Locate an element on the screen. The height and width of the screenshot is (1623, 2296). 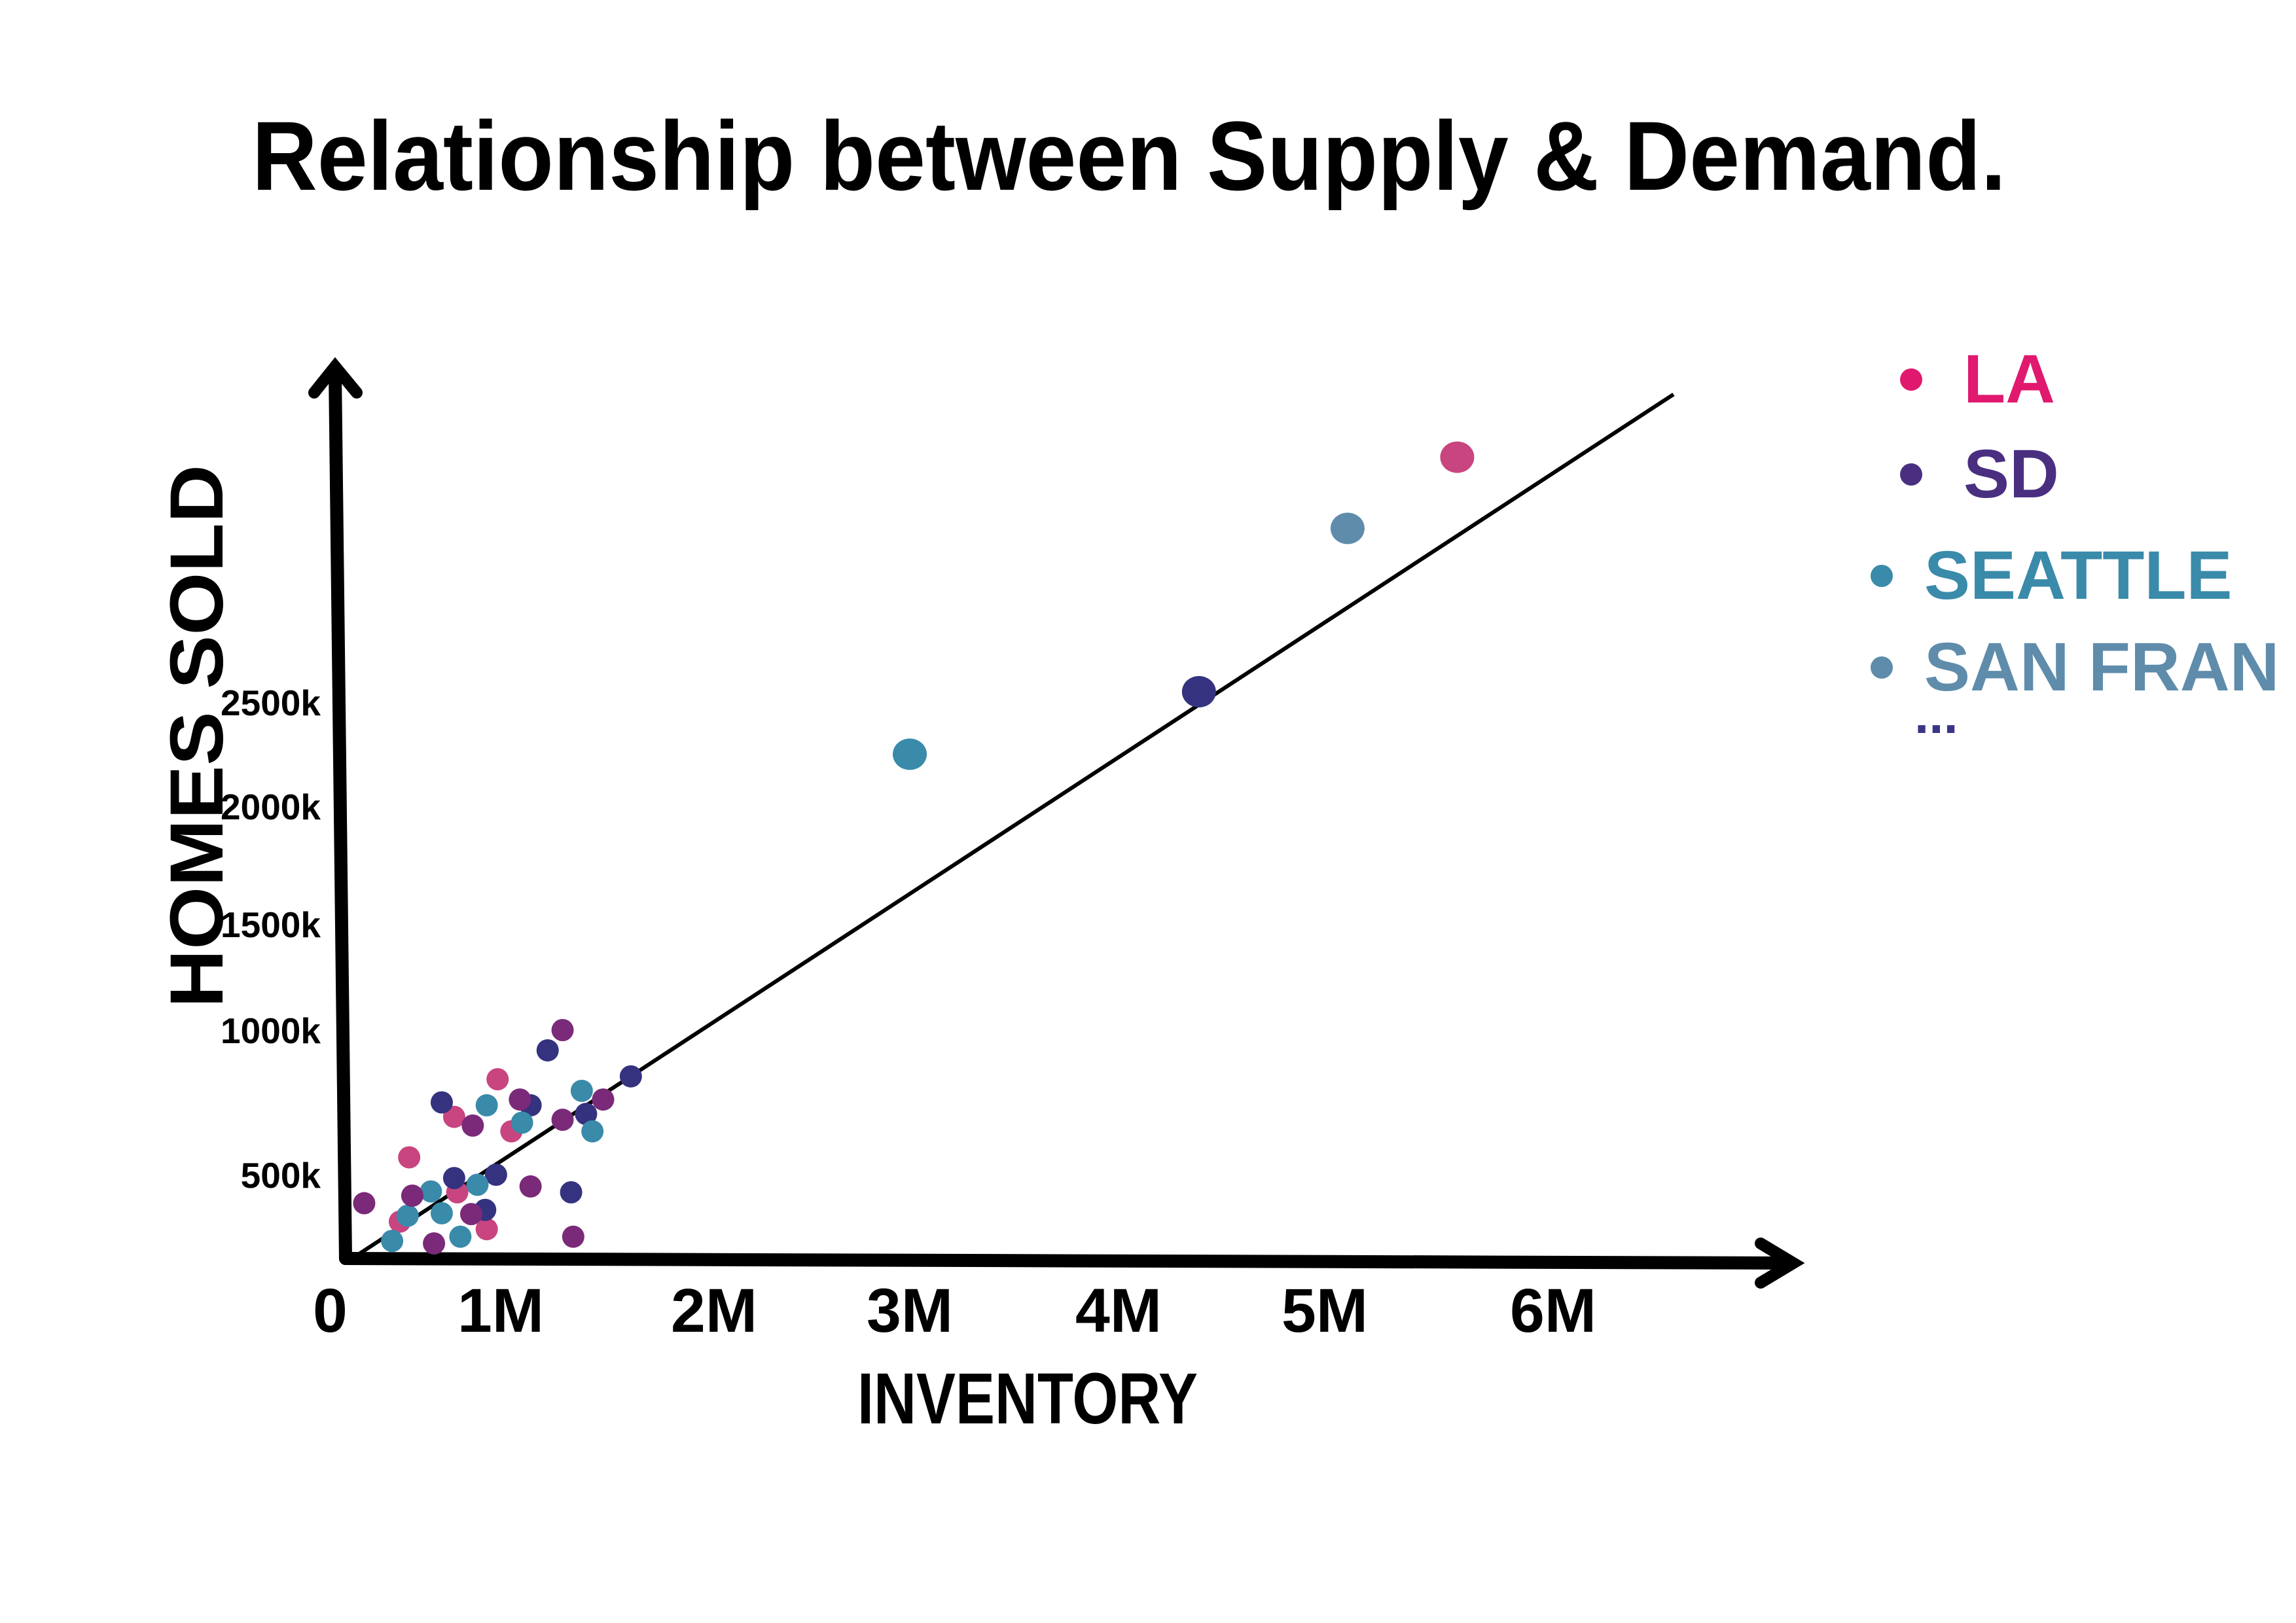
y-tick-label: 2500k is located at coordinates (271, 703).